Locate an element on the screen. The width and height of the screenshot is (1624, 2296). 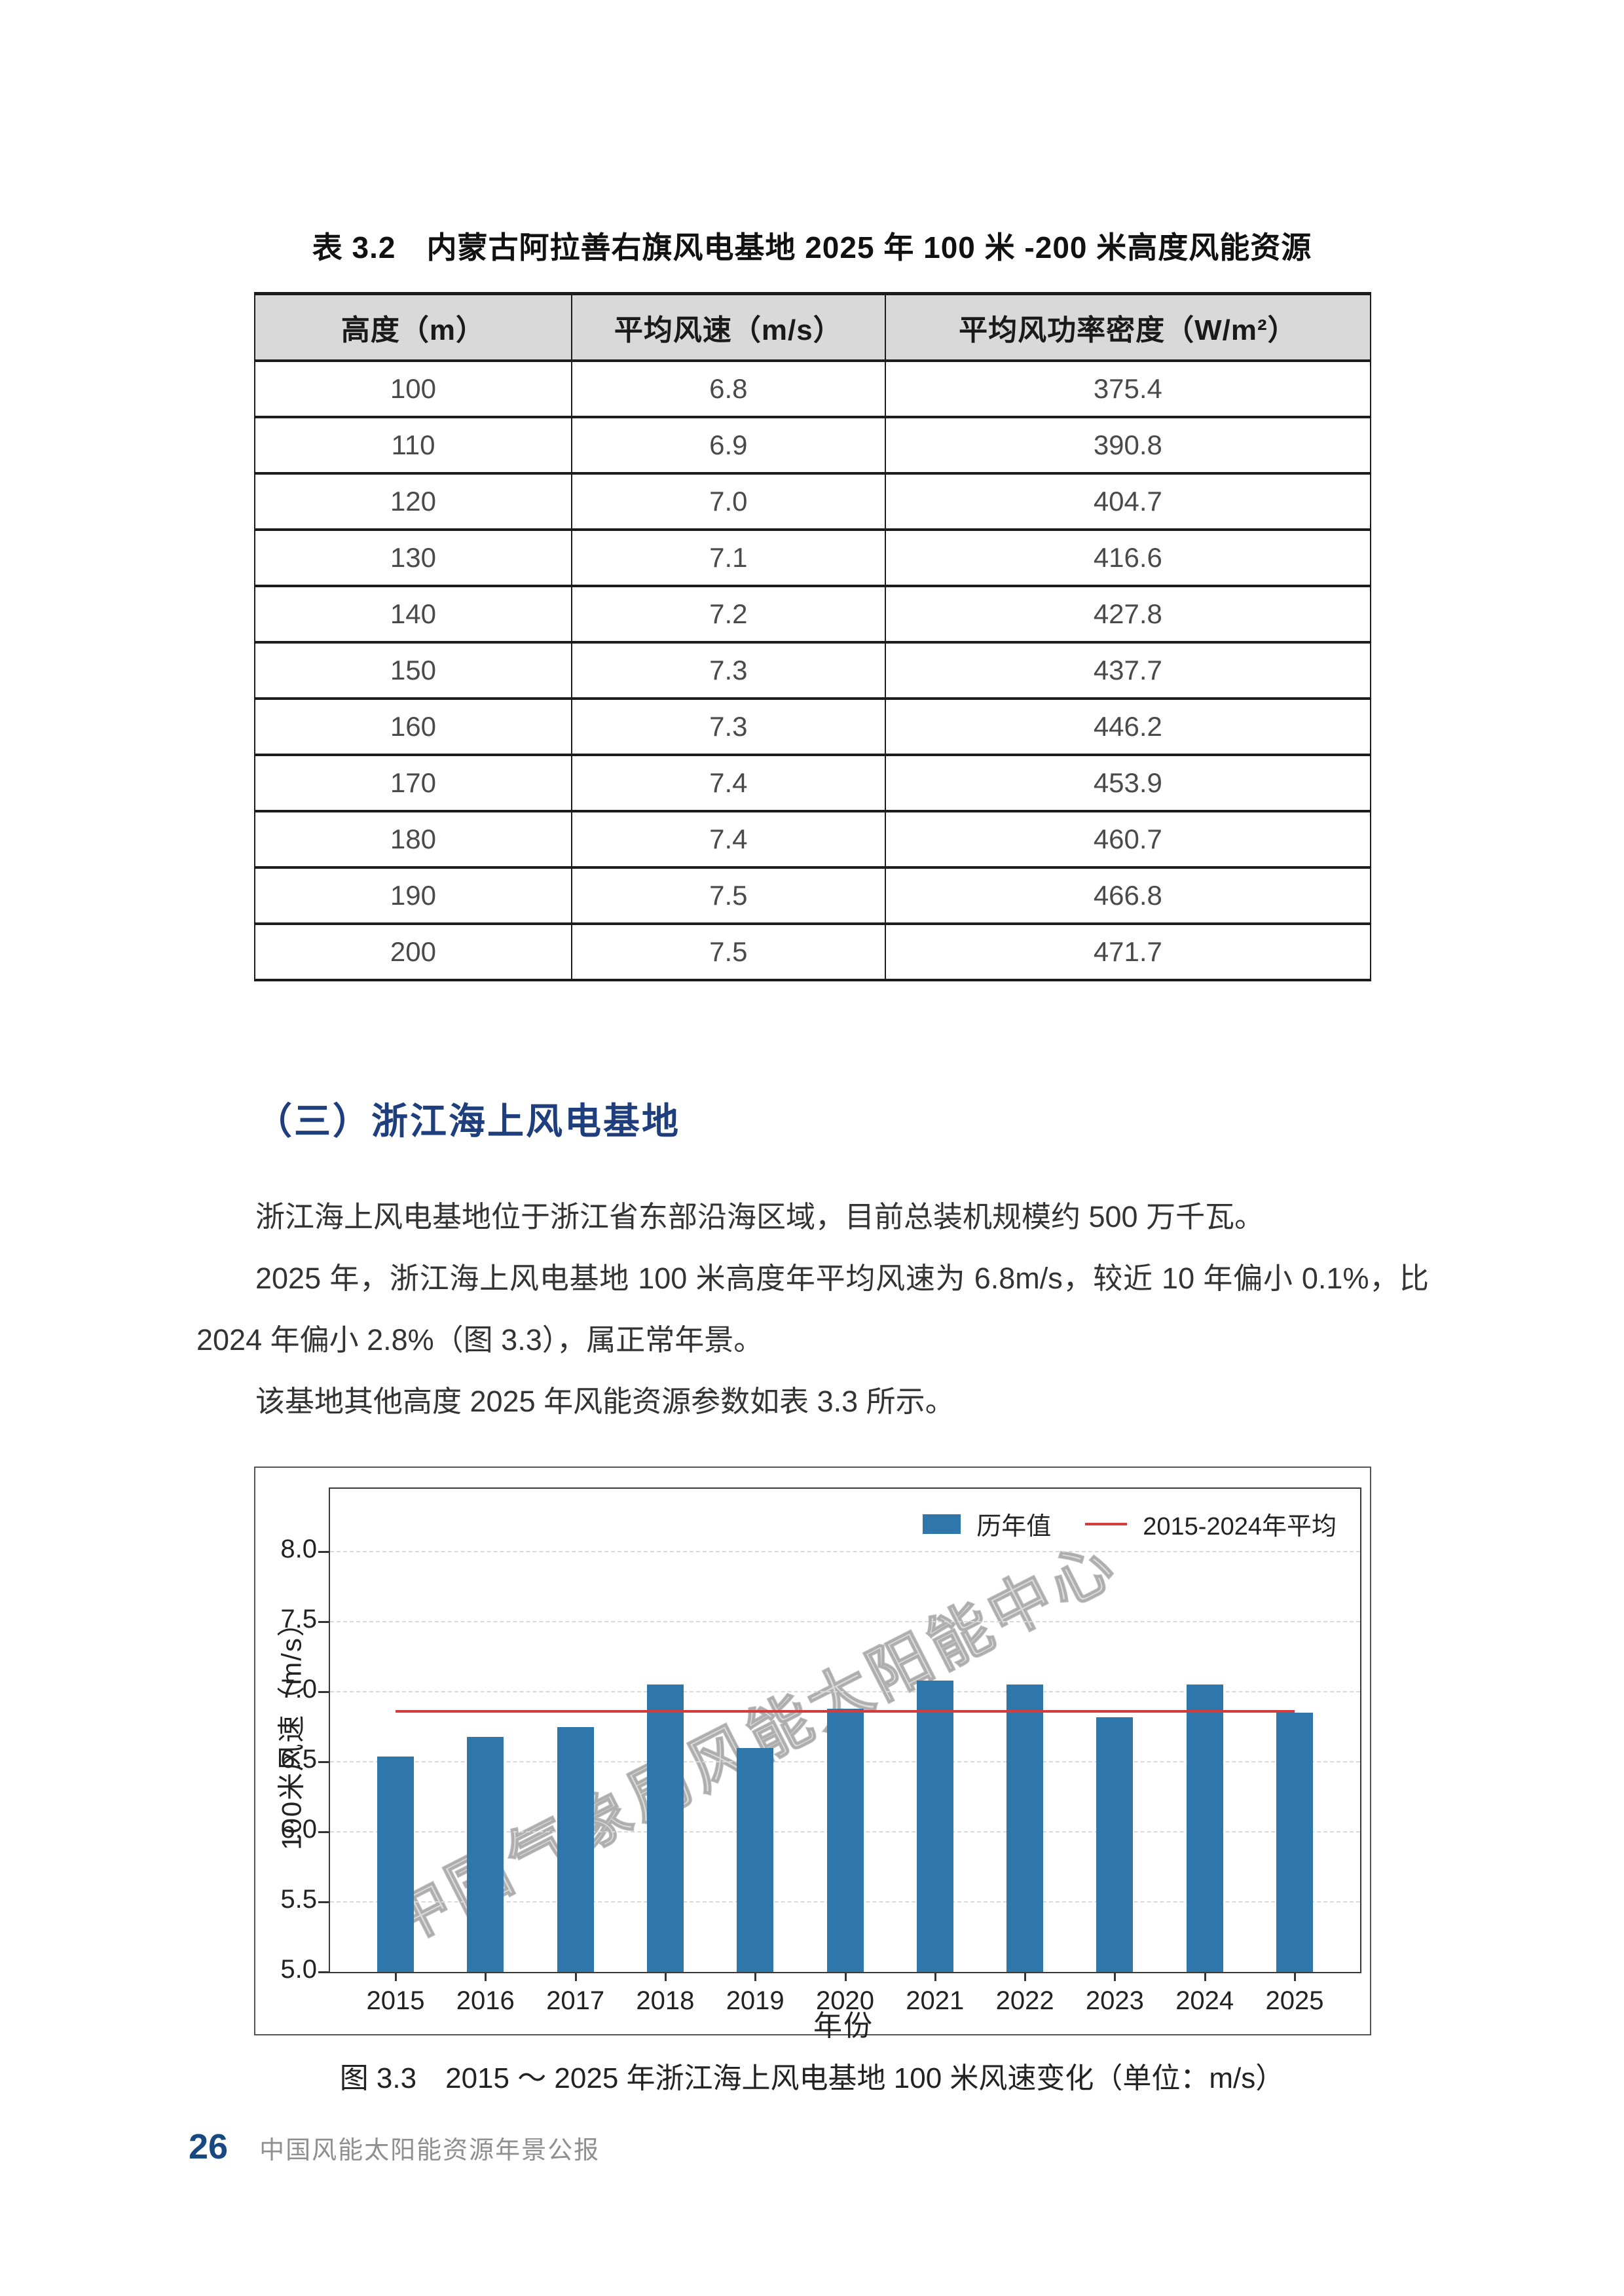
legend-item-bars: 历年值 is located at coordinates (987, 1524).